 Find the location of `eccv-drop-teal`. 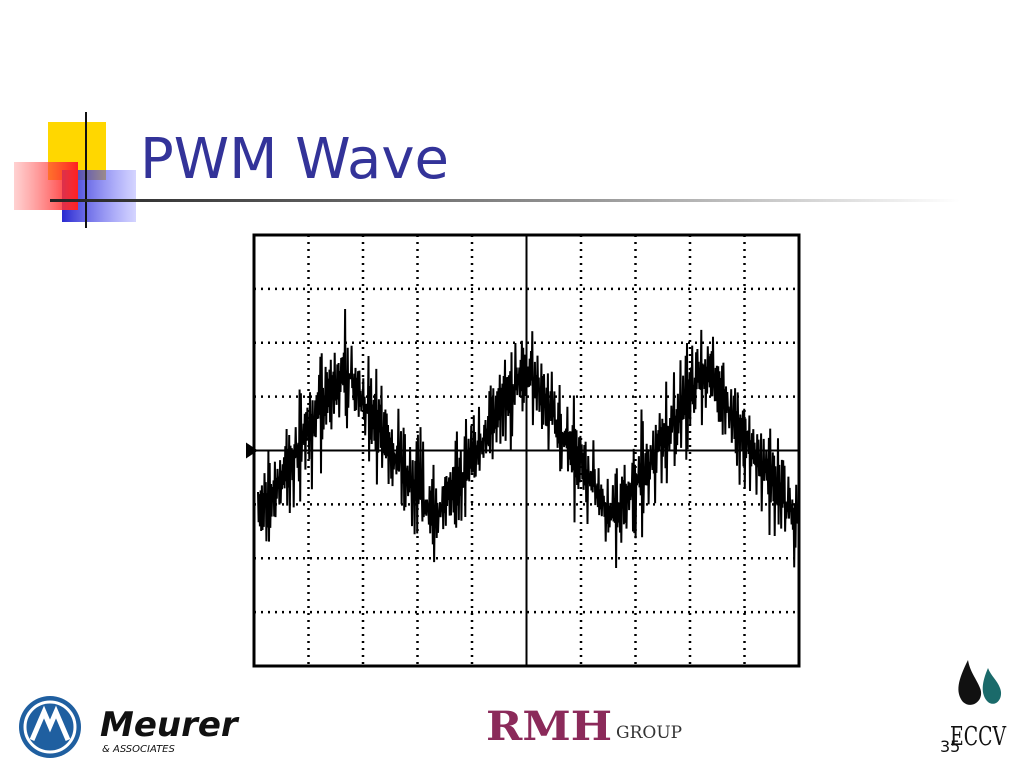

eccv-drop-teal is located at coordinates (992, 686).